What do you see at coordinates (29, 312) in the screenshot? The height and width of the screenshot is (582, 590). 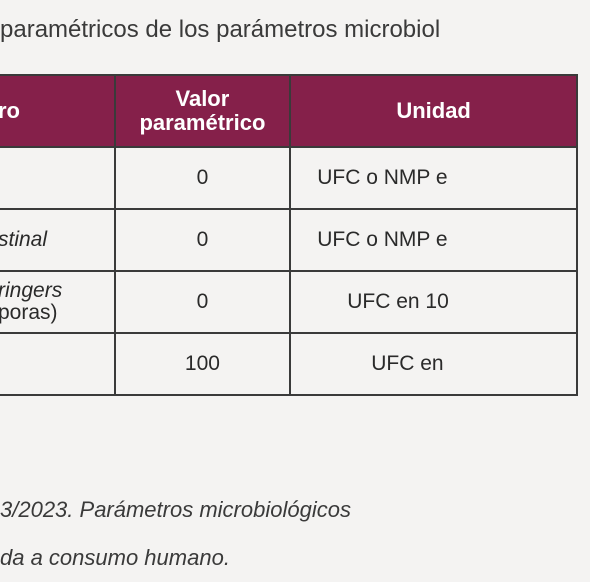 I see `param-line-2: poras)` at bounding box center [29, 312].